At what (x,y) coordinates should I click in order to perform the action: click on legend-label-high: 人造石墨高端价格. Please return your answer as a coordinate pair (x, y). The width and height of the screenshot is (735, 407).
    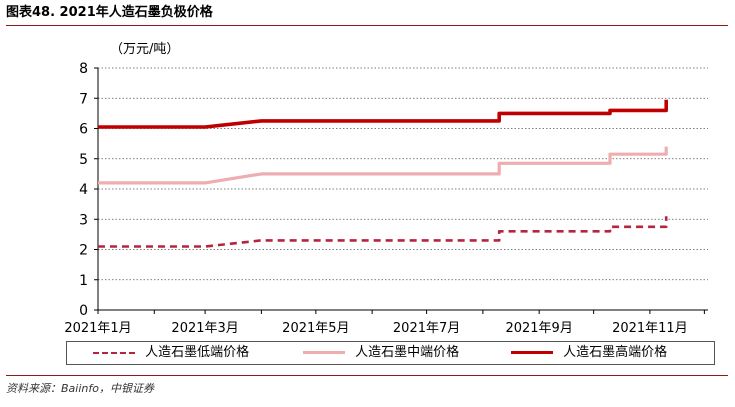
    Looking at the image, I should click on (615, 352).